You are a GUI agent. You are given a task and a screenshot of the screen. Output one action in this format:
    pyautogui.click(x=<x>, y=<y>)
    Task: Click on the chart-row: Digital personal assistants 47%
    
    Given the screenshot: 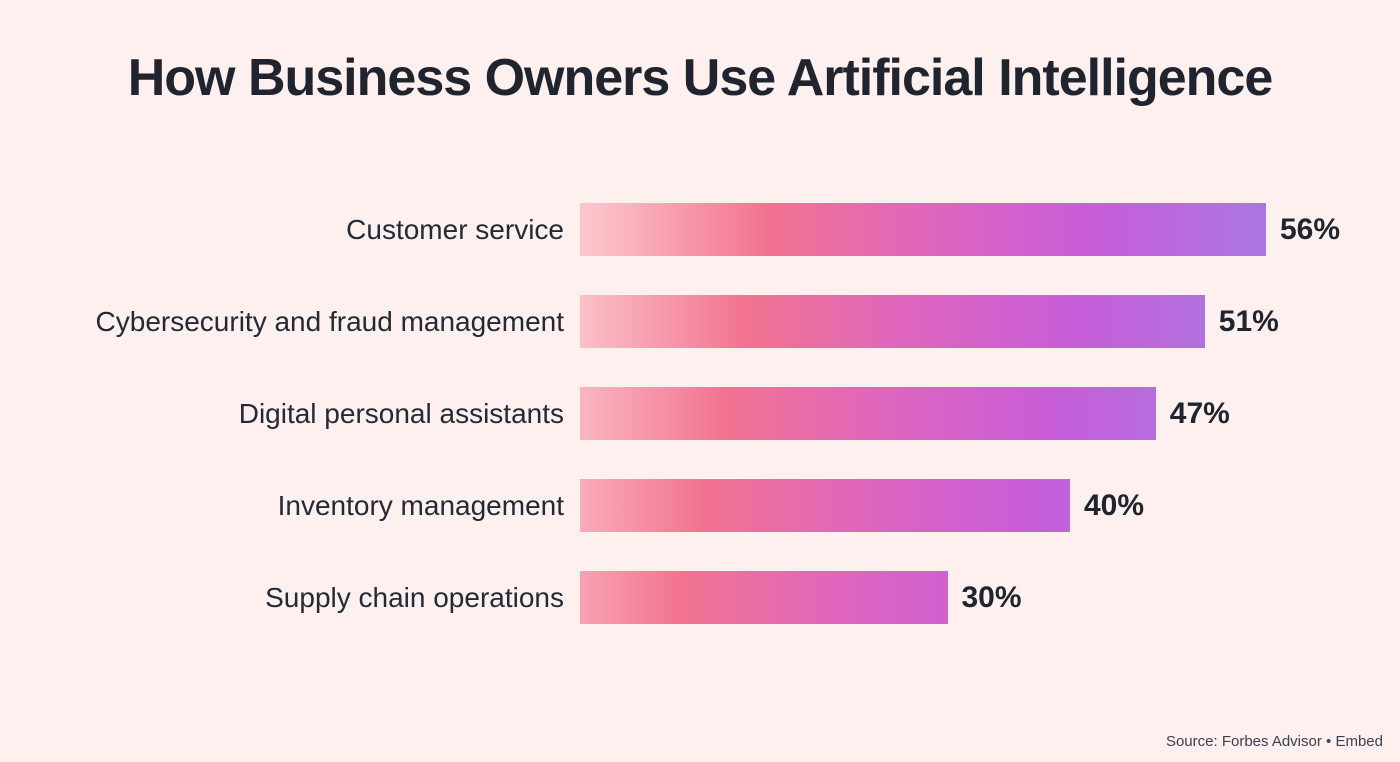 What is the action you would take?
    pyautogui.click(x=700, y=414)
    